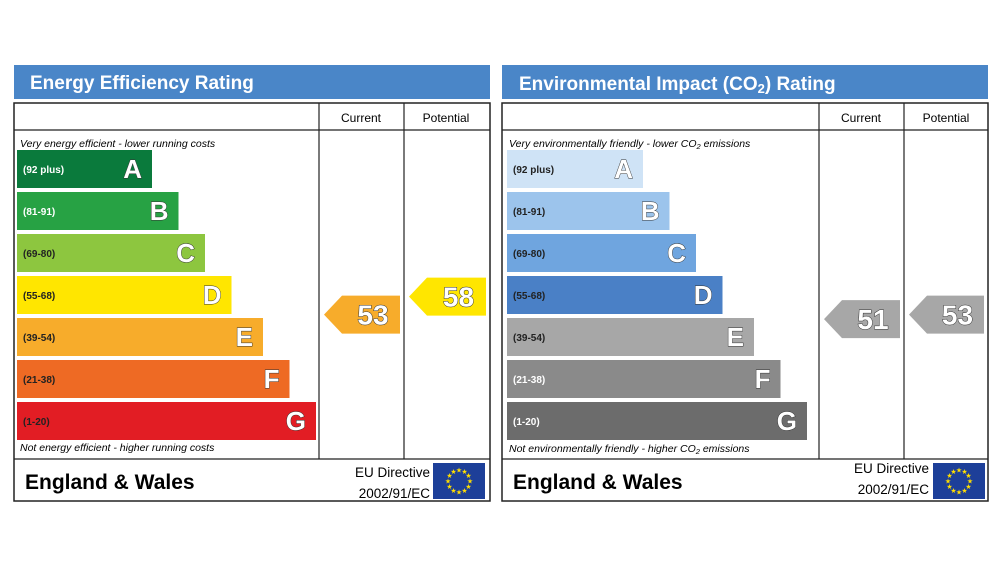 The height and width of the screenshot is (563, 1000). I want to click on eu-directive-line2: 2002/91/EC, so click(395, 493).